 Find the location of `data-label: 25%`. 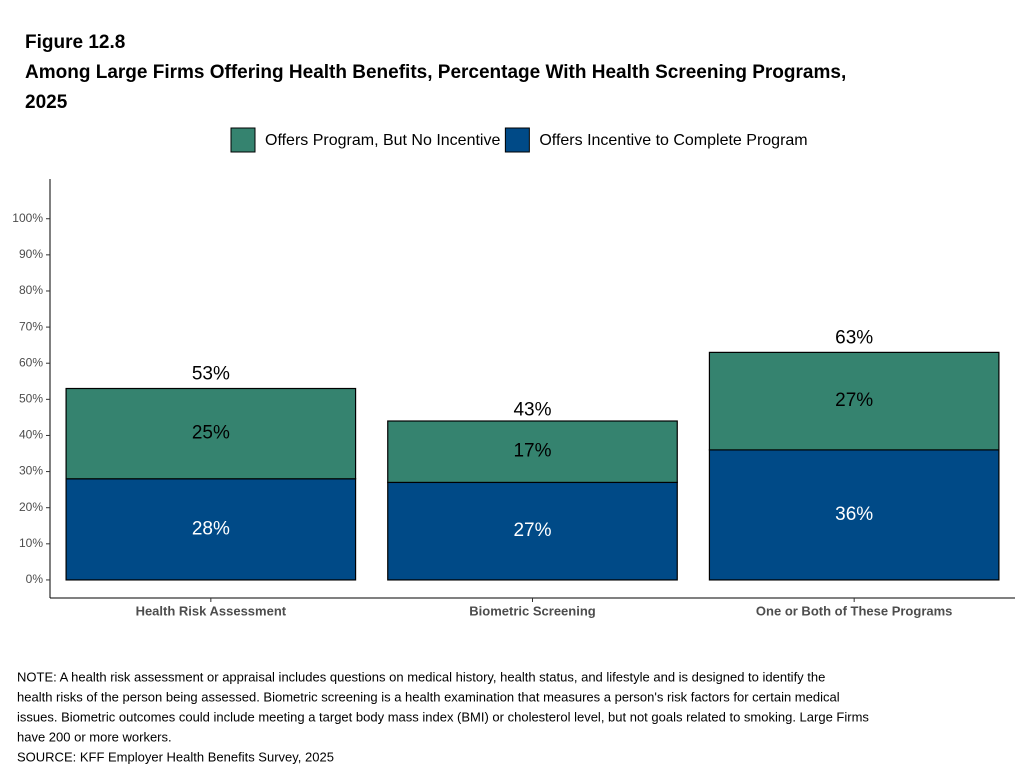

data-label: 25% is located at coordinates (211, 433).